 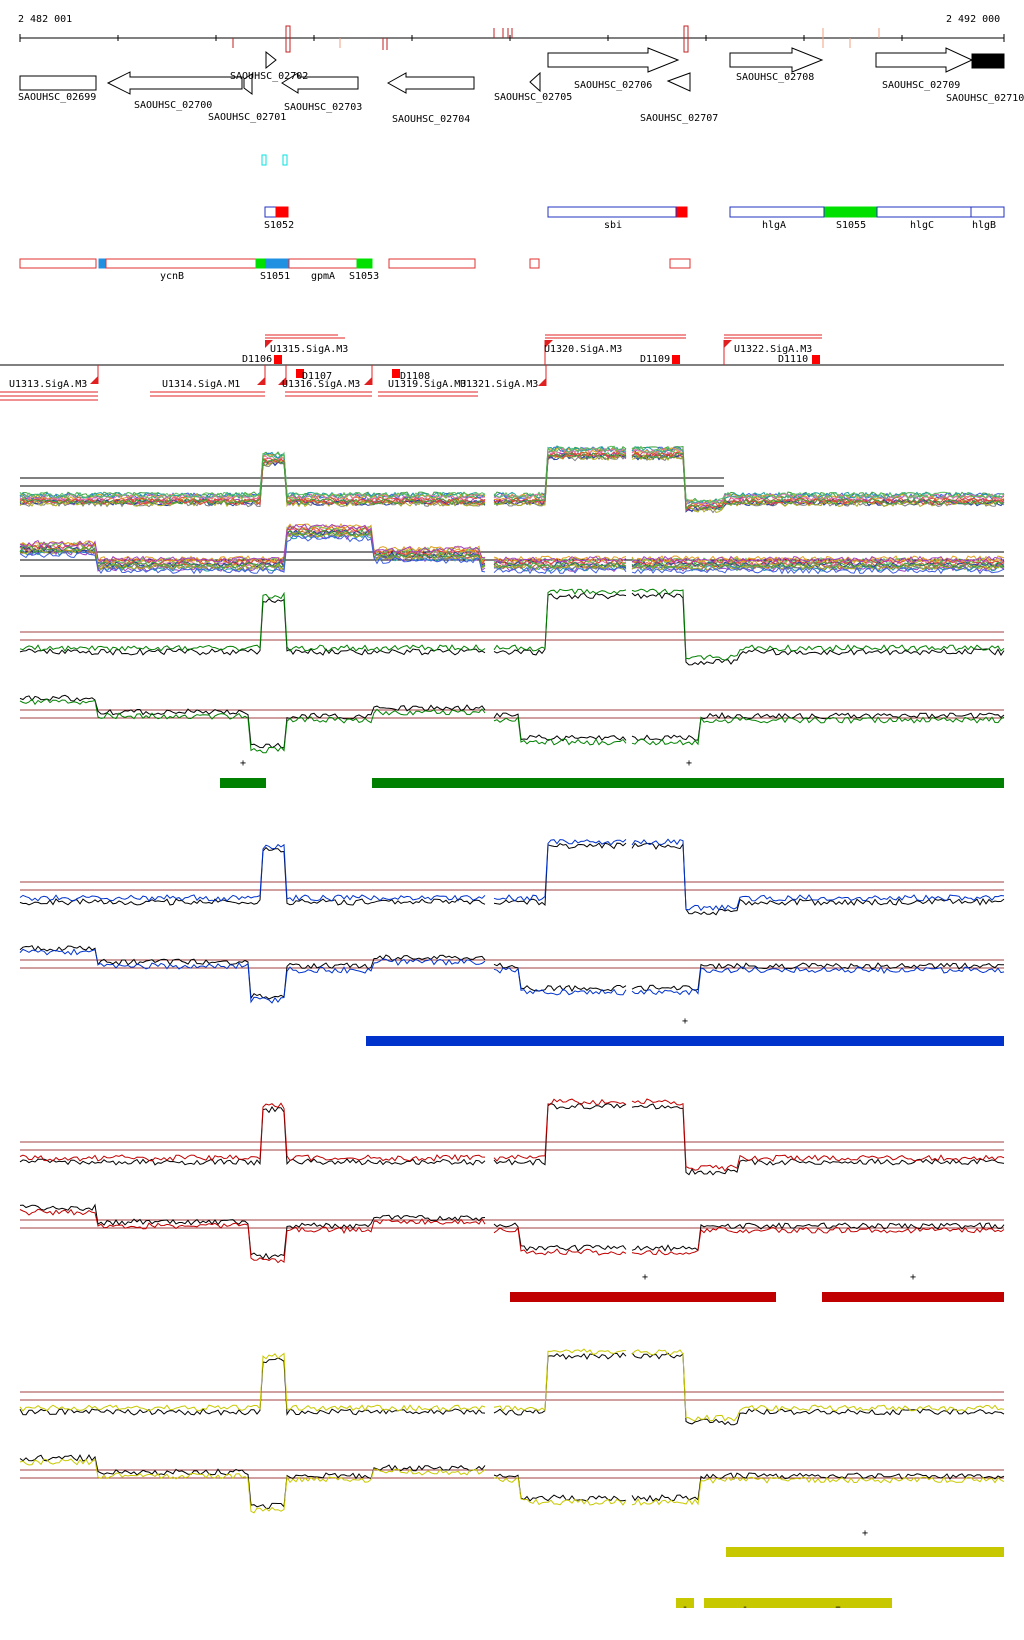 What do you see at coordinates (512, 71) in the screenshot?
I see `gene-track` at bounding box center [512, 71].